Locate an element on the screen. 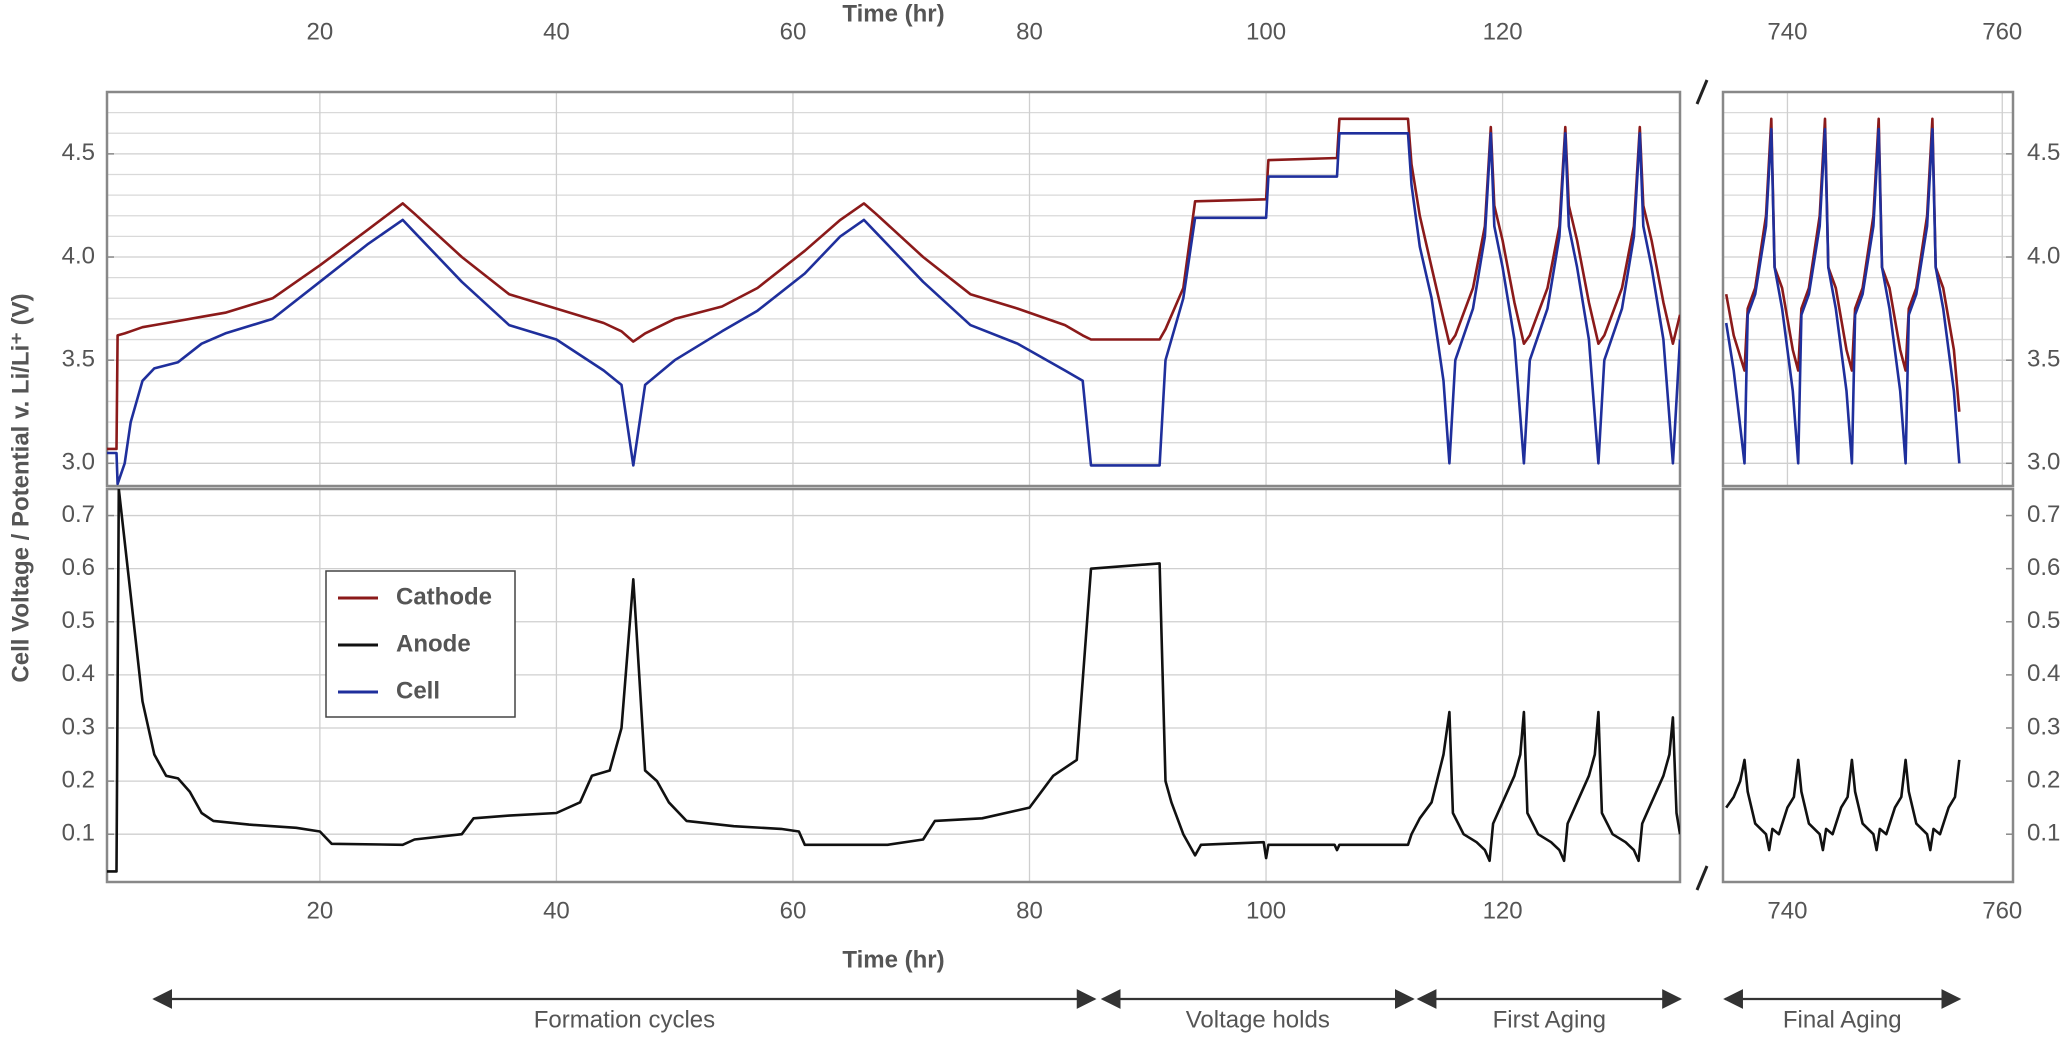 This screenshot has height=1041, width=2070. panel: 0.1 0.2 0.3 0.4 0.5 0.6 0.7 740 760 is located at coordinates (1890, 705).